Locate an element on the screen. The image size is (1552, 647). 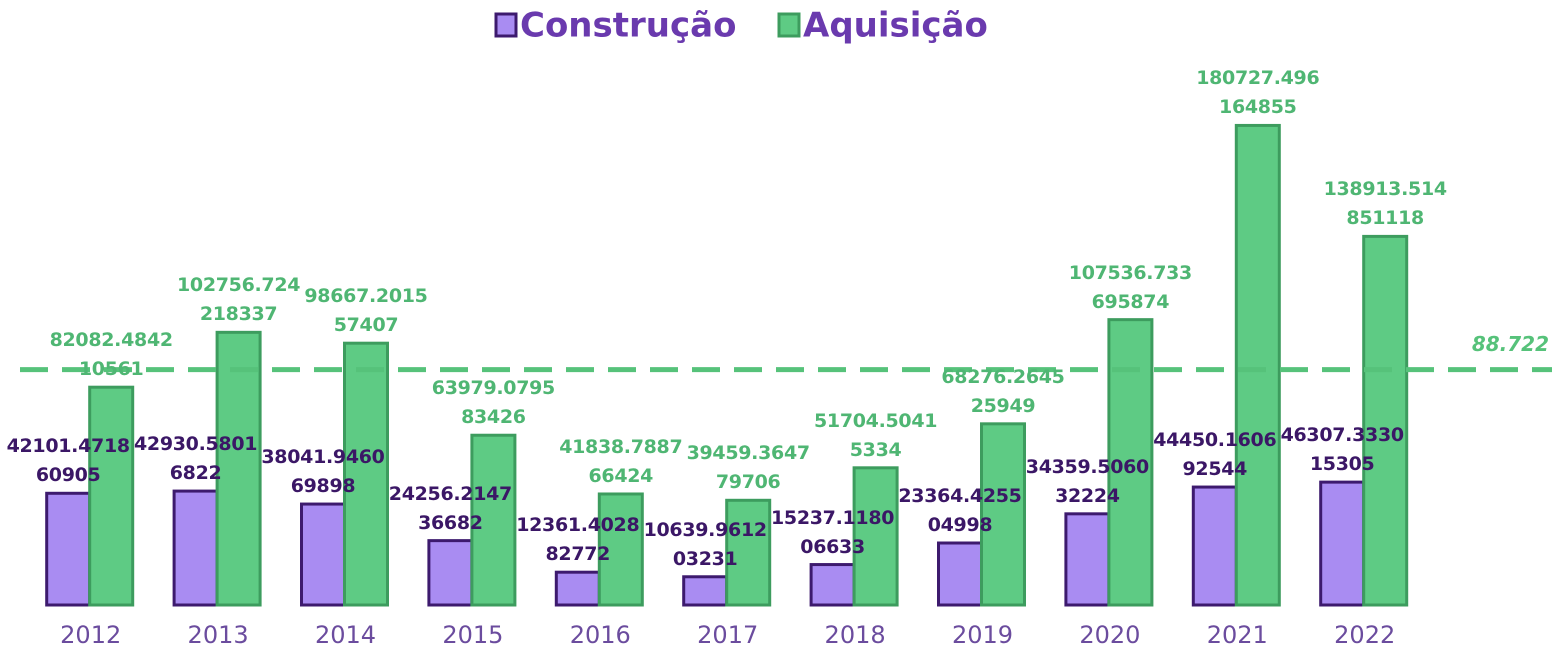
value-label: 82082.484210561 is located at coordinates (111, 355).